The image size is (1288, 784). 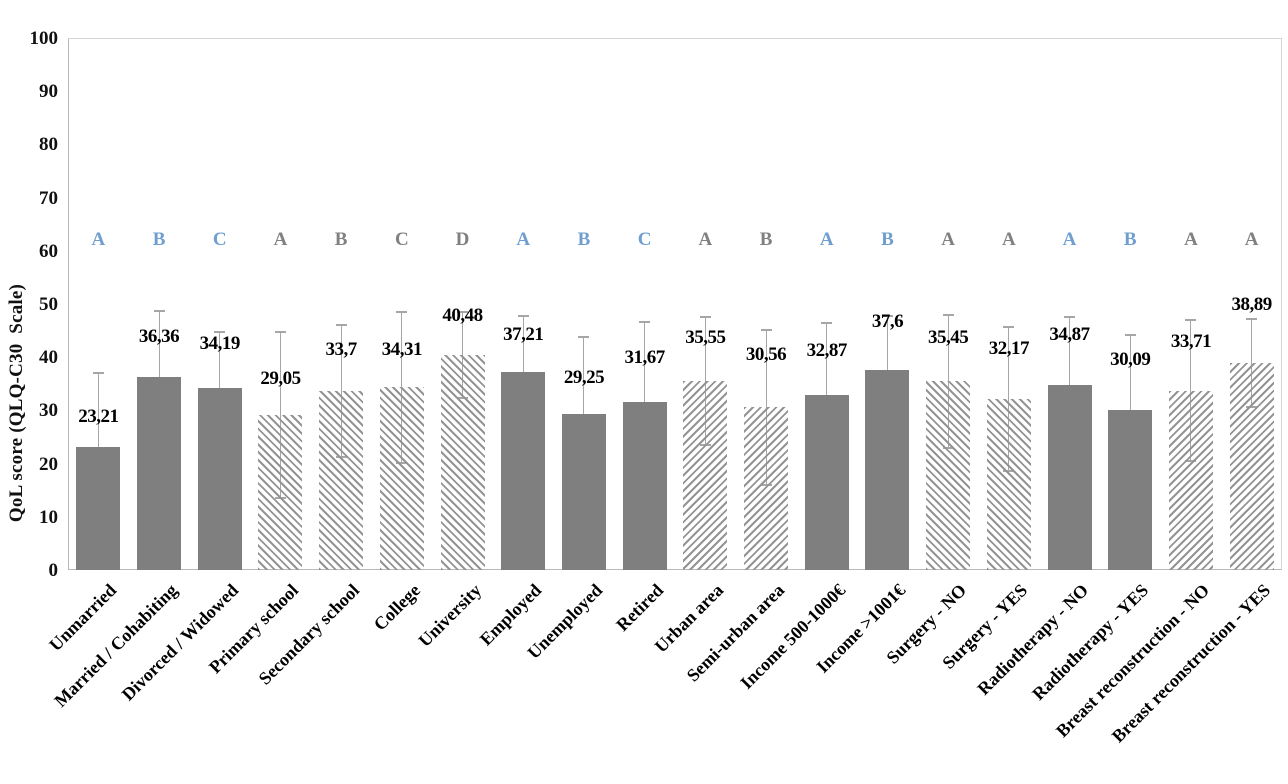 I want to click on bar-surgery-yes, so click(x=1008, y=484).